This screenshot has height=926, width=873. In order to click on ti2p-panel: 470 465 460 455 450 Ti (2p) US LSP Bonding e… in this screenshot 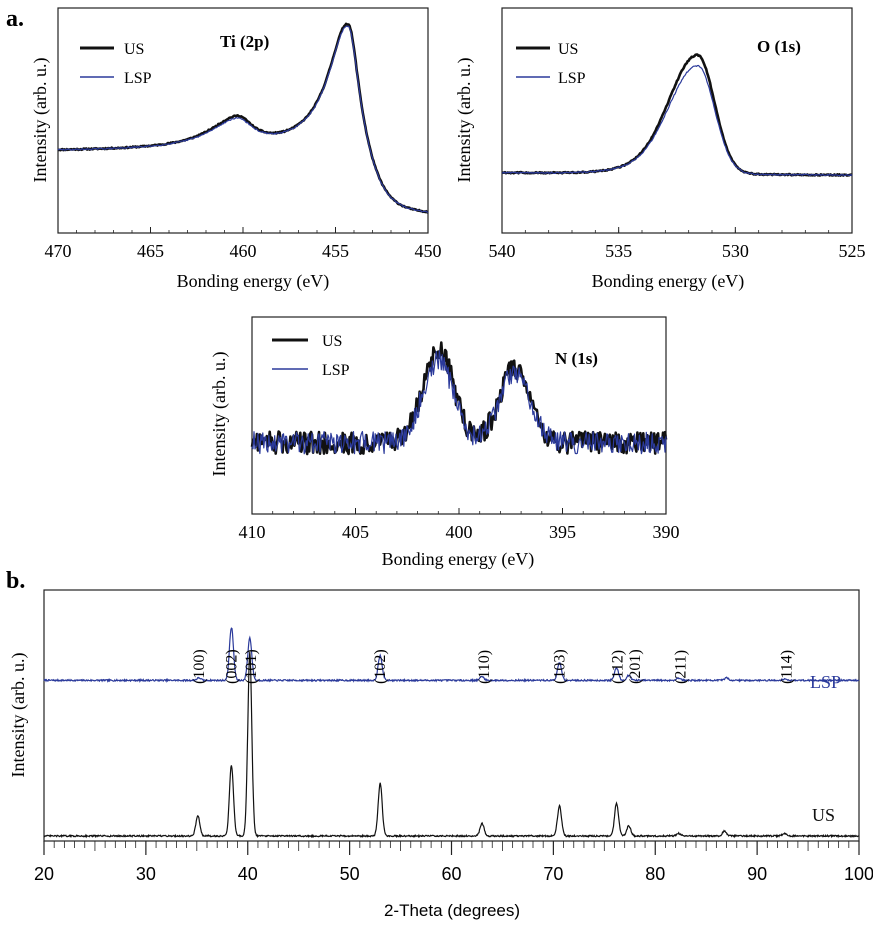, I will do `click(236, 149)`.